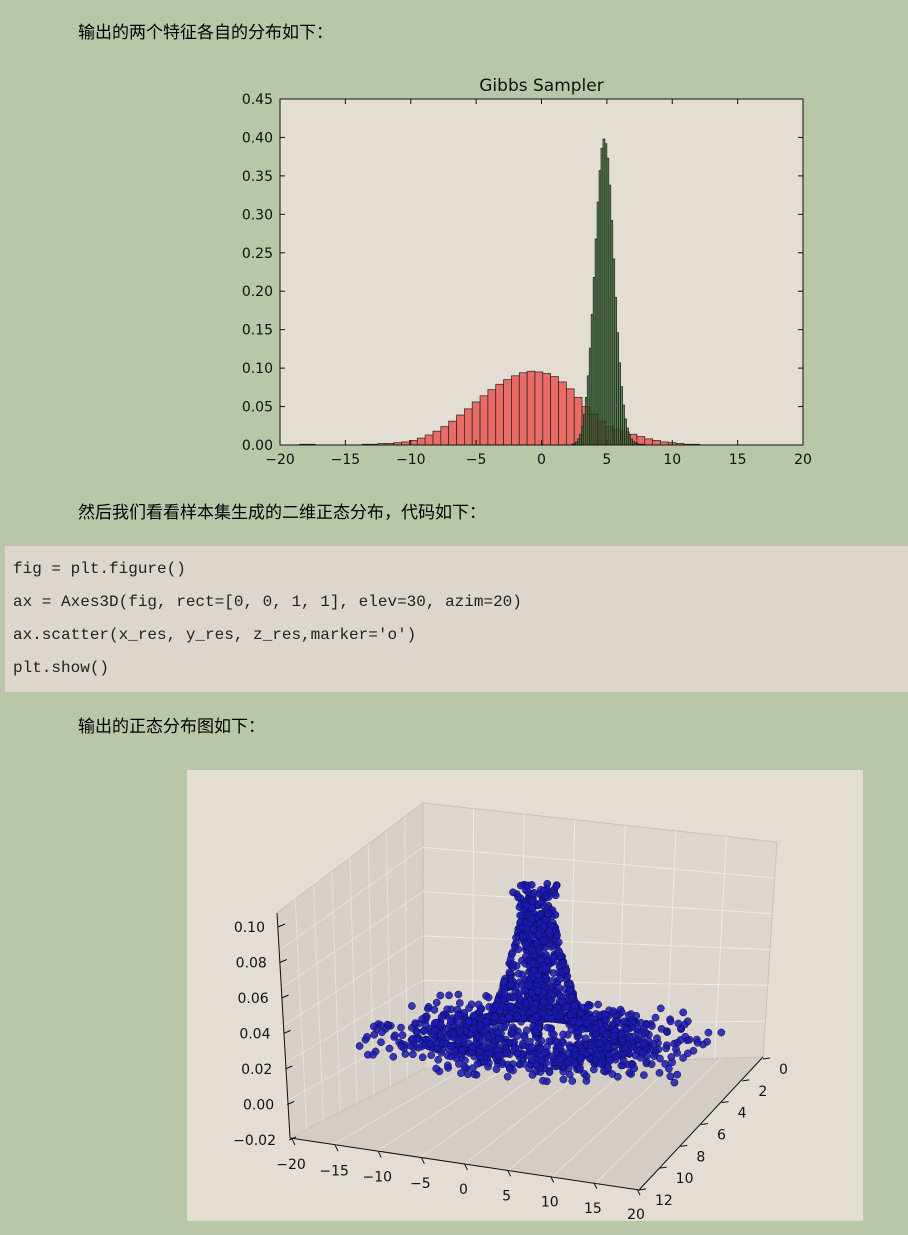 This screenshot has height=1235, width=908. Describe the element at coordinates (257, 100) in the screenshot. I see `y-tick-label: 0.45` at that location.